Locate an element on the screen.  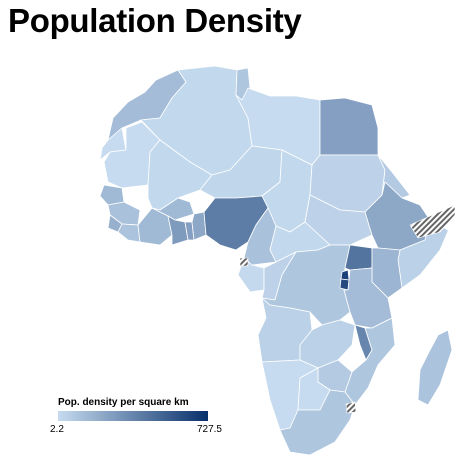
country-benin: Benin is located at coordinates (199, 226).